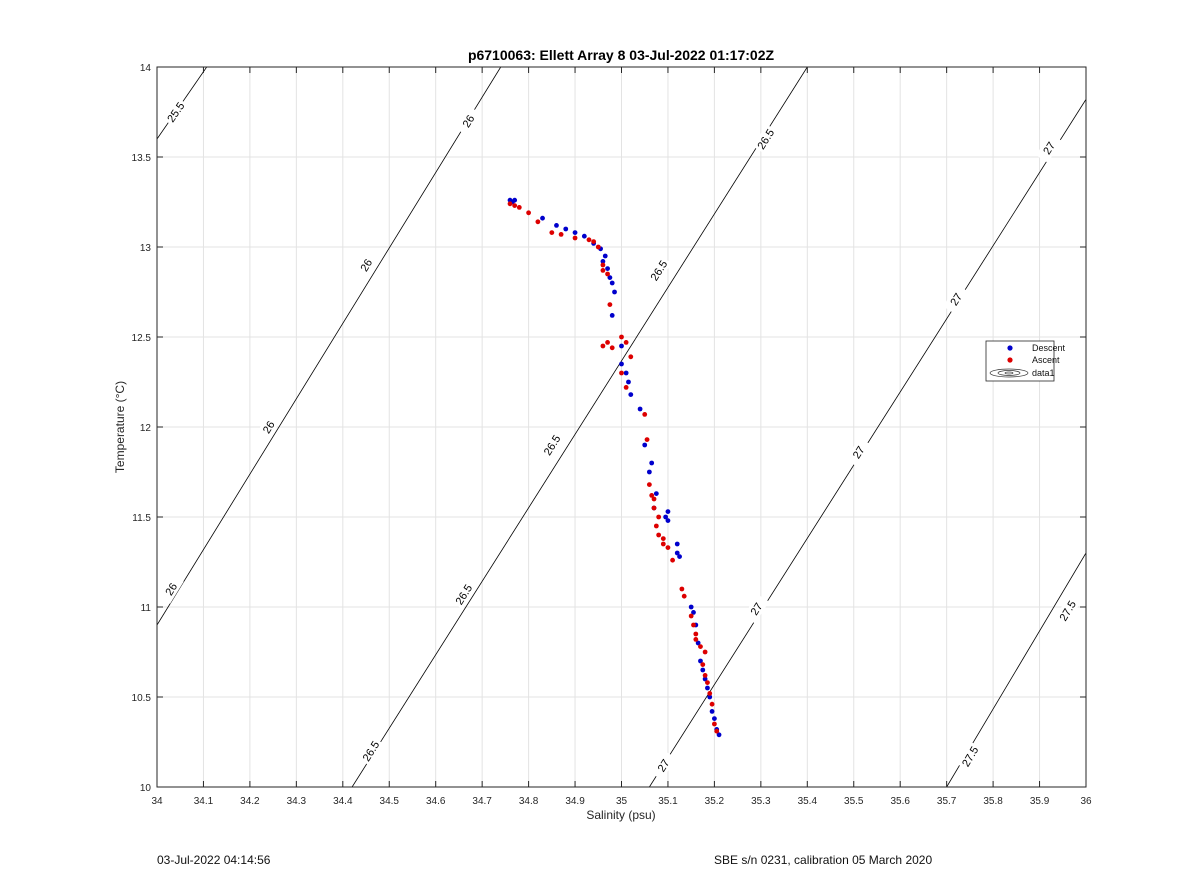 This screenshot has width=1200, height=885. I want to click on legend-descent-label: Descent, so click(1049, 348).